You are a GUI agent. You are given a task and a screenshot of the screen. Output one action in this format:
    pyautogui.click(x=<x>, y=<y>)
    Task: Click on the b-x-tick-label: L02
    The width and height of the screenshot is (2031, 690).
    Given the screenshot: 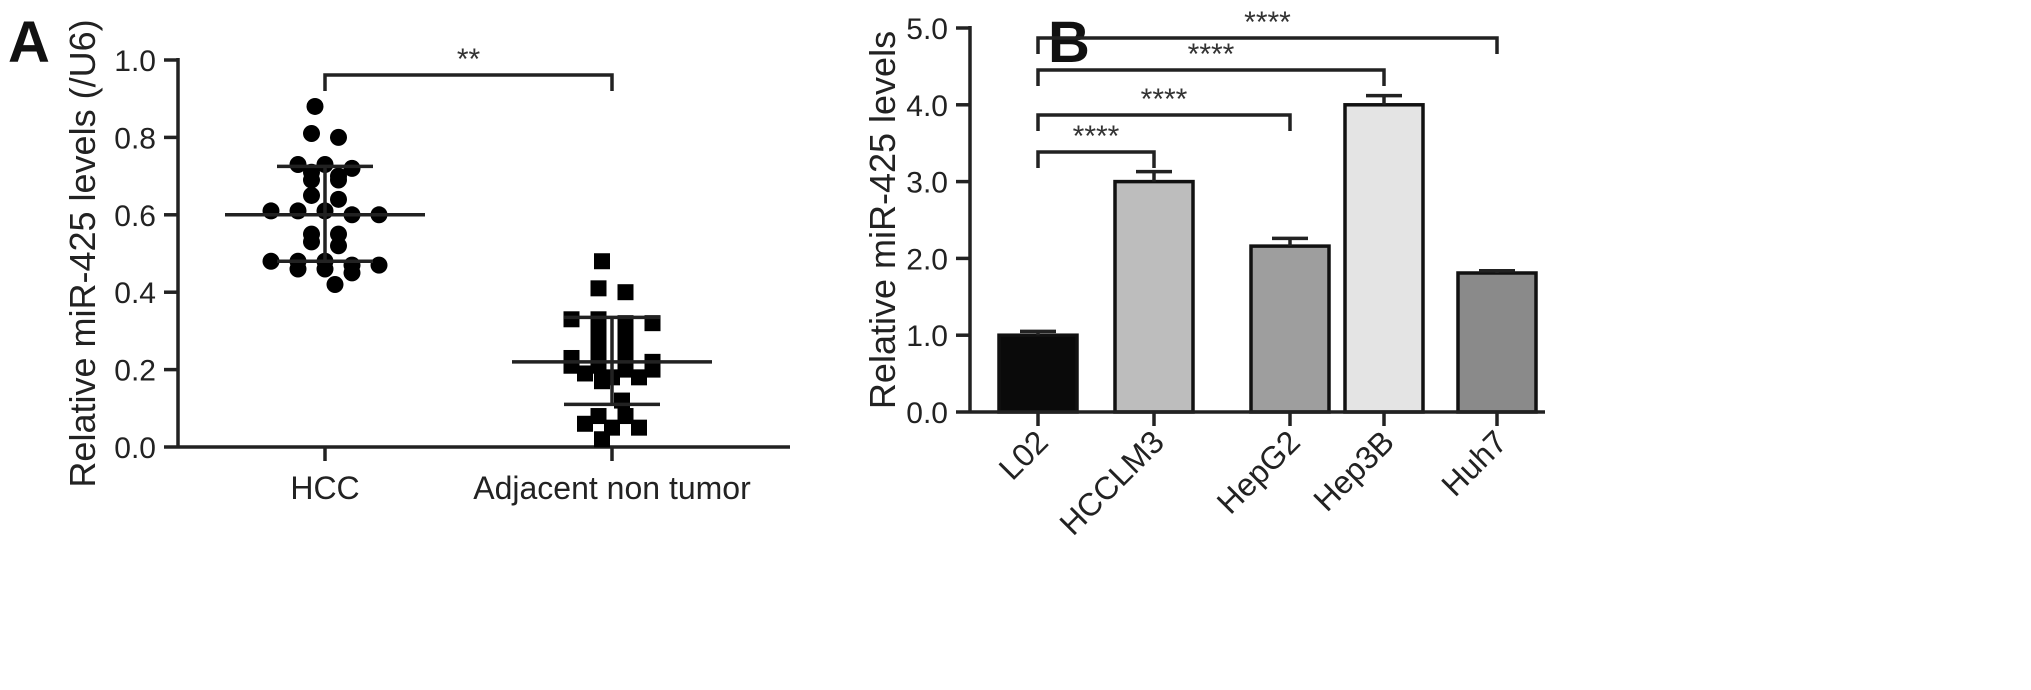 What is the action you would take?
    pyautogui.click(x=1023, y=454)
    